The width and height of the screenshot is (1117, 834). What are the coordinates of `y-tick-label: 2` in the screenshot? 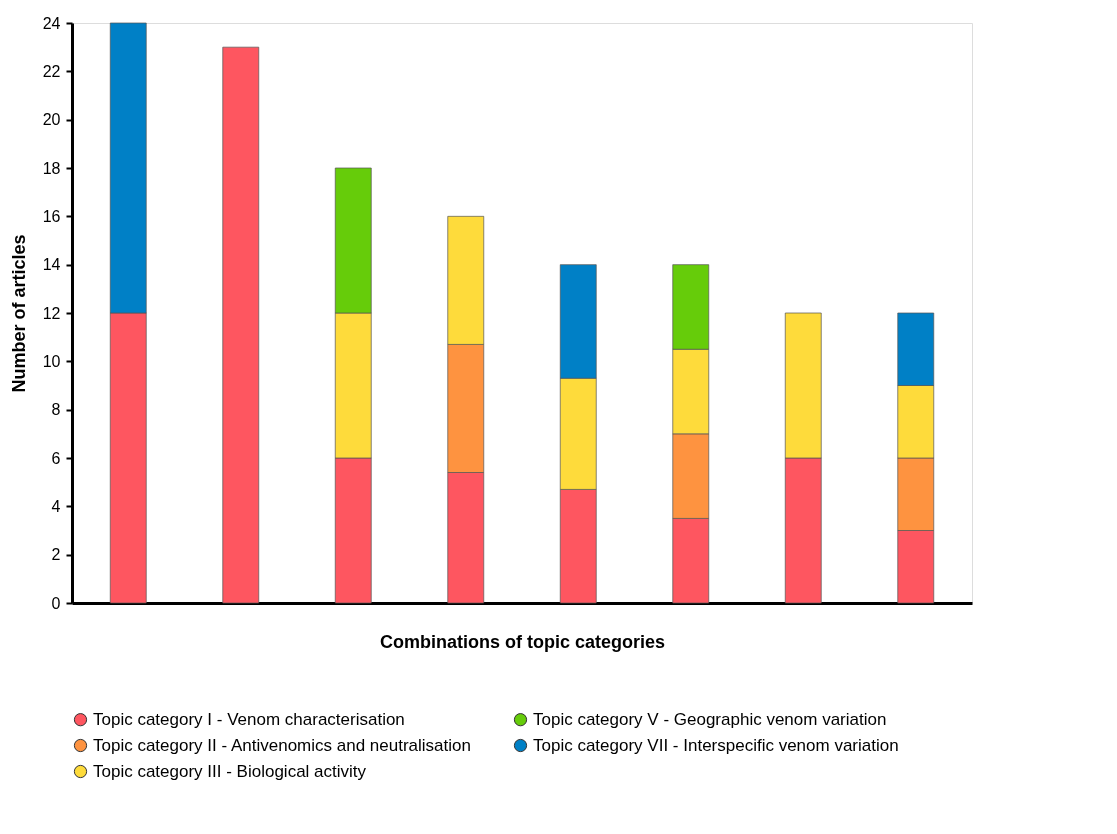 It's located at (56, 555).